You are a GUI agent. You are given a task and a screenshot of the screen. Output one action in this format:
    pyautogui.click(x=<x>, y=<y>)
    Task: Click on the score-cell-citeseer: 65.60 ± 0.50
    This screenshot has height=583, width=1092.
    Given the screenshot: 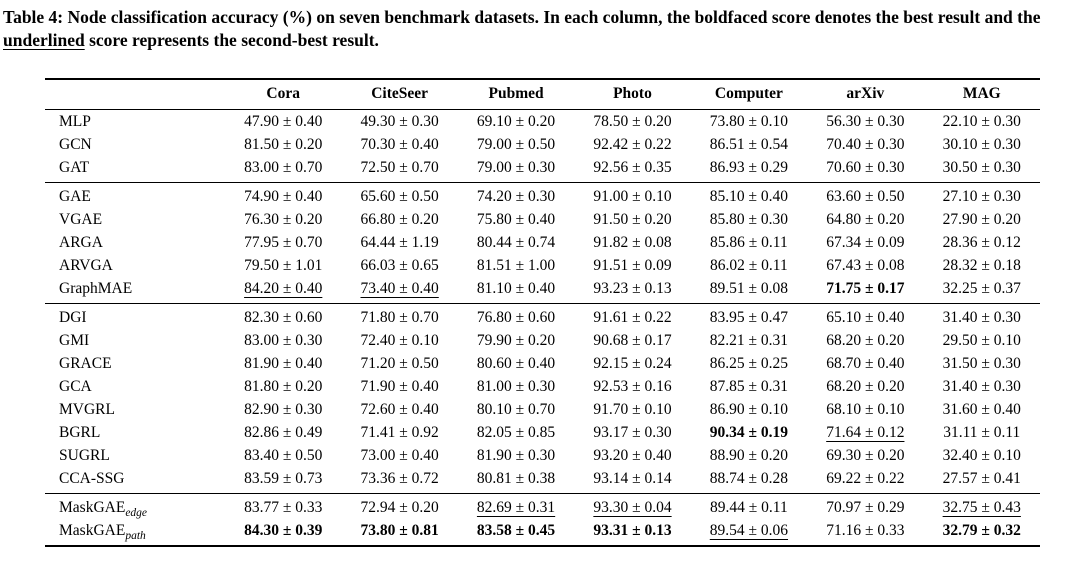 What is the action you would take?
    pyautogui.click(x=399, y=195)
    